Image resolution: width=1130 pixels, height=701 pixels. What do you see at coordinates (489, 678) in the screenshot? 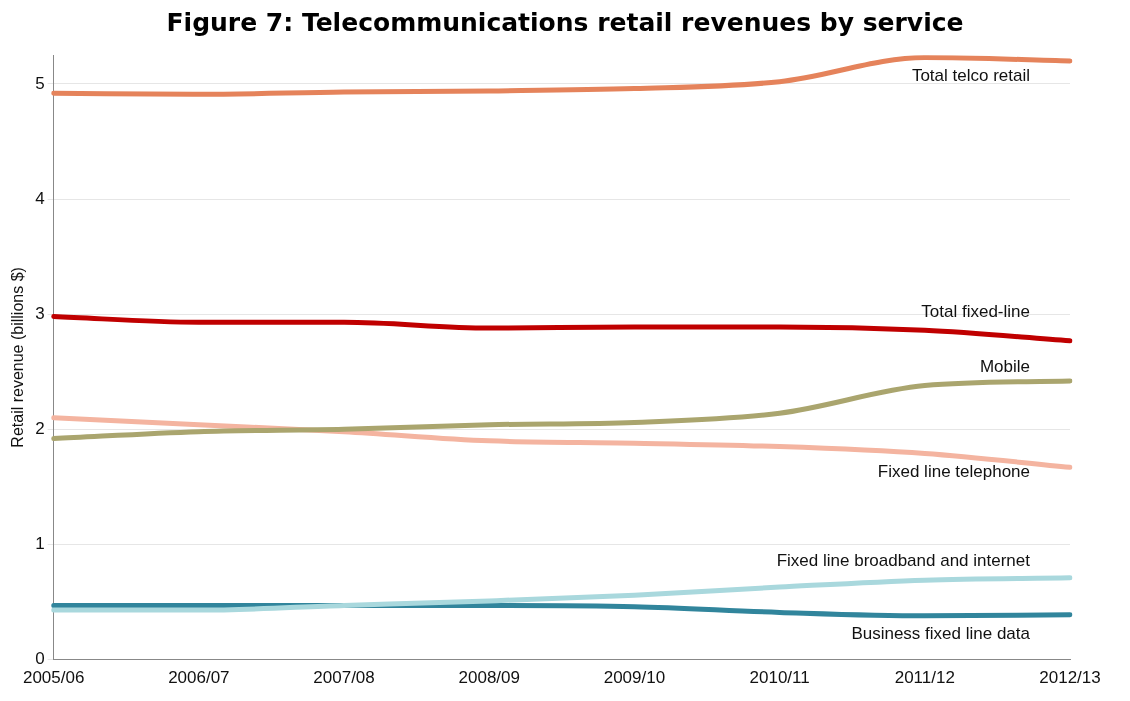
I see `x-tick-label: 2008/09` at bounding box center [489, 678].